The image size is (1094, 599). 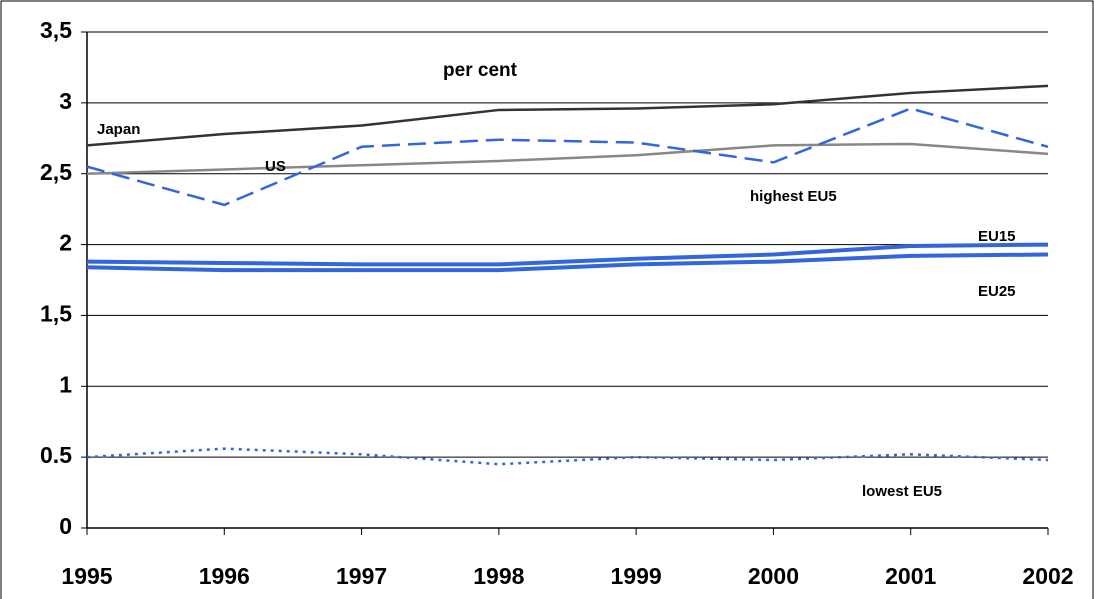 I want to click on series-label: EU15, so click(x=997, y=236).